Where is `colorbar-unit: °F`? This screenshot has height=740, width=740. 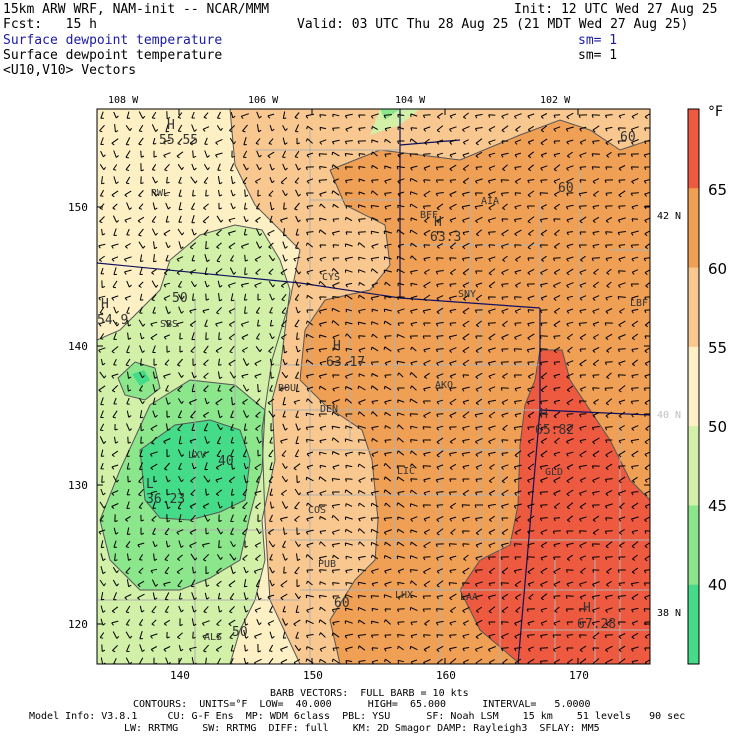
colorbar-unit: °F is located at coordinates (715, 112).